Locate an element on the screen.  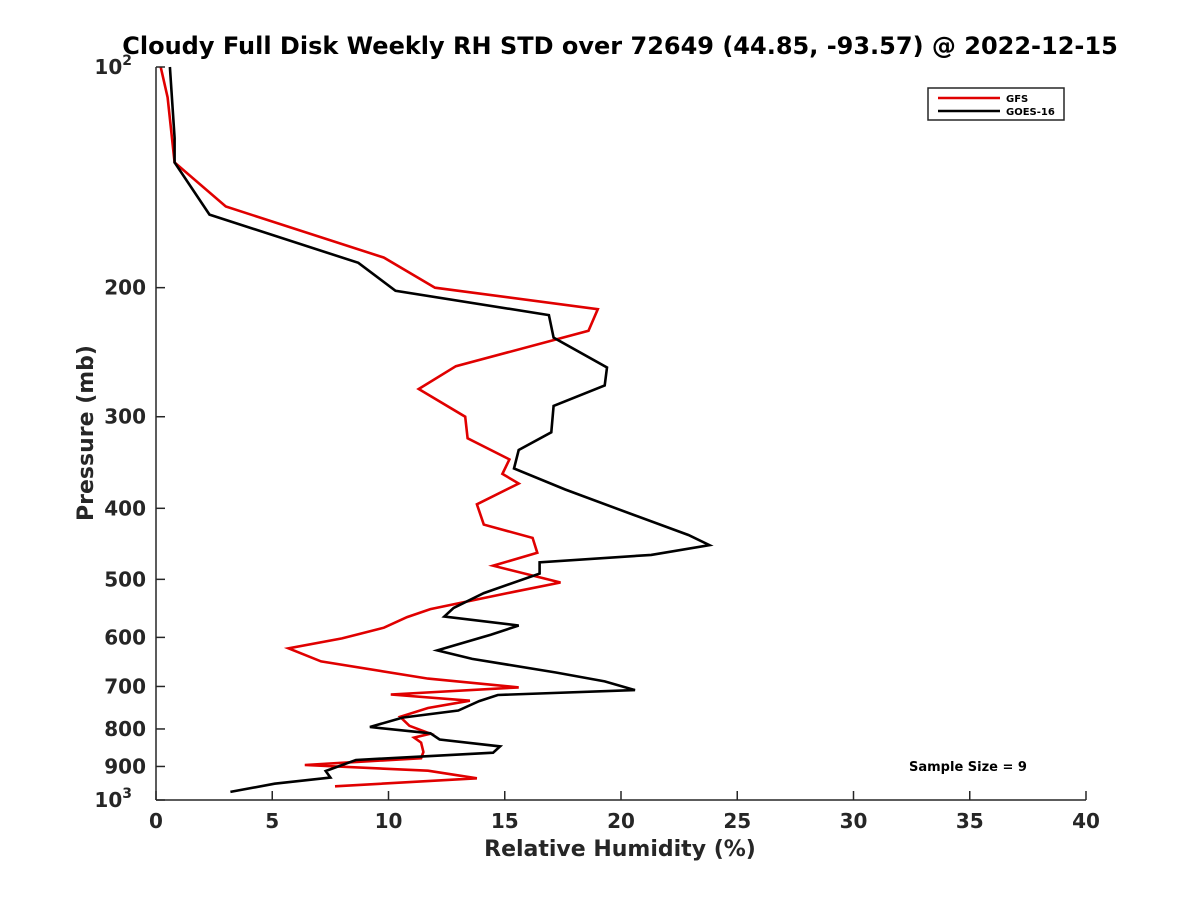
x-tick-label: 15 is located at coordinates (505, 821).